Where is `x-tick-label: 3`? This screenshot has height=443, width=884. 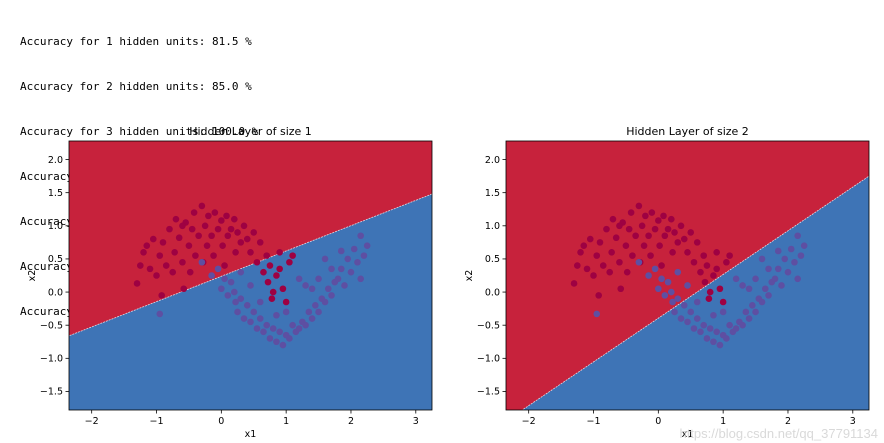 x-tick-label: 3 is located at coordinates (853, 421).